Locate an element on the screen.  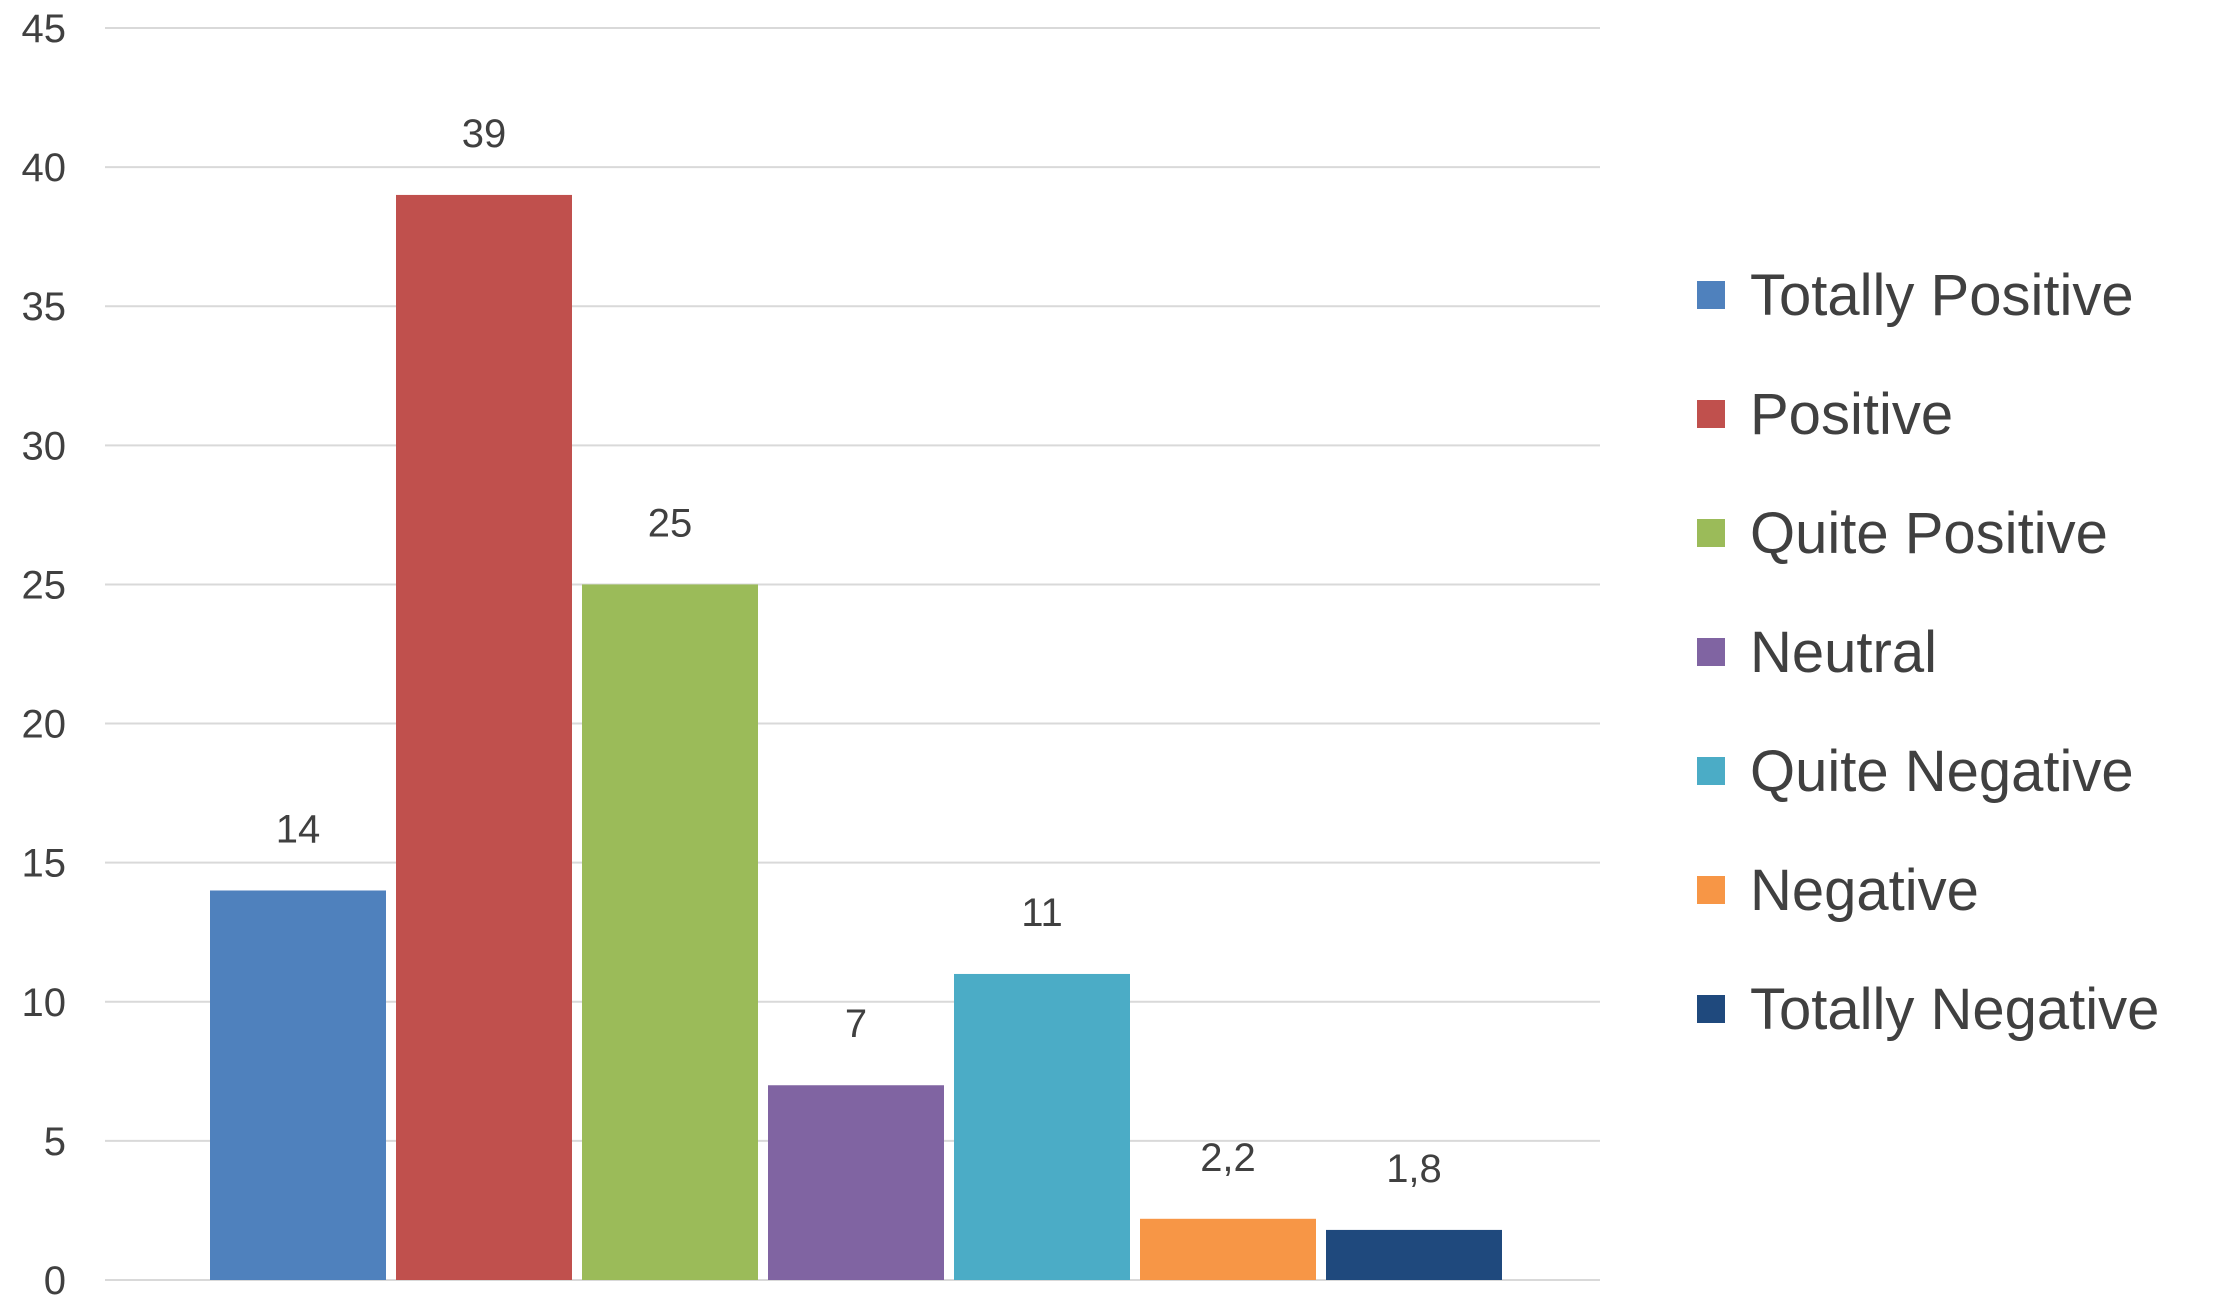
y-tick-label: 5 is located at coordinates (55, 1142).